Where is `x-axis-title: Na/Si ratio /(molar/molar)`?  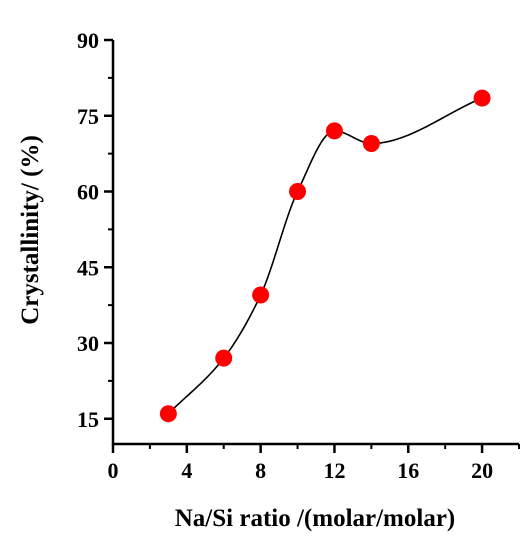
x-axis-title: Na/Si ratio /(molar/molar) is located at coordinates (315, 518).